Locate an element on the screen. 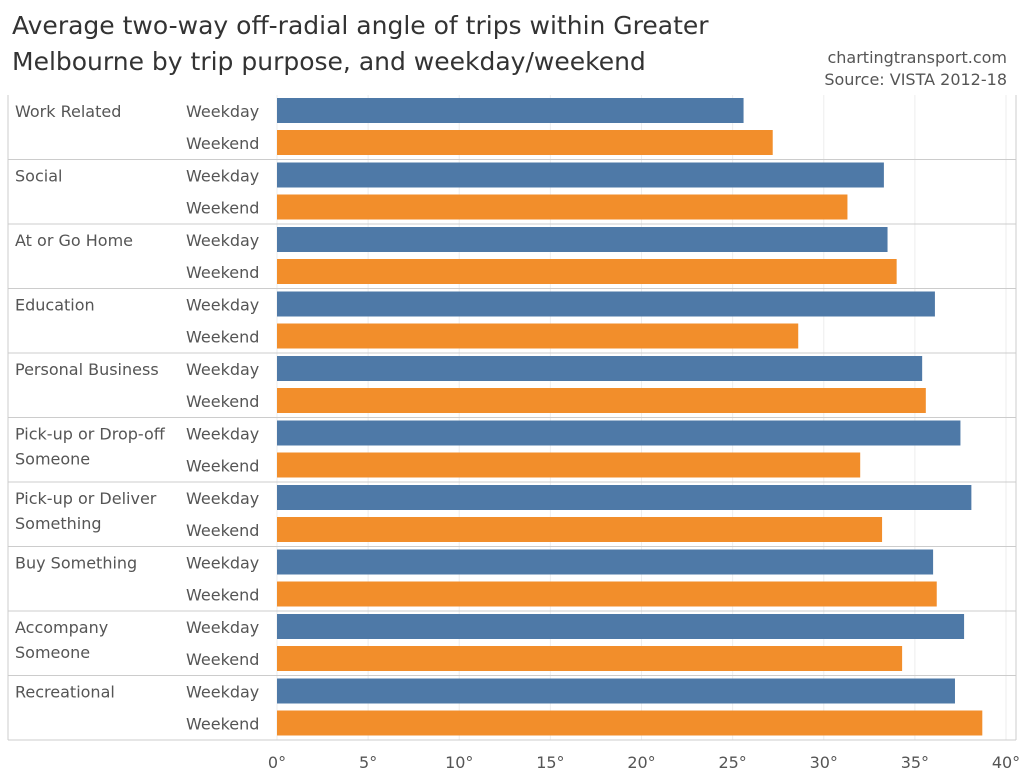 The width and height of the screenshot is (1023, 780). category-label: Buy Something is located at coordinates (76, 563).